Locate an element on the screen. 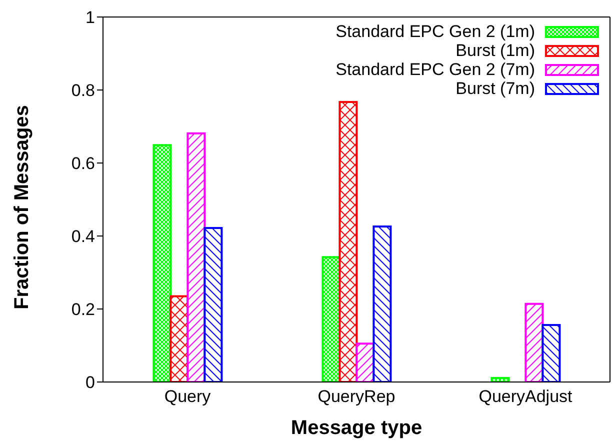 The image size is (613, 442). x-tick-label: Query is located at coordinates (188, 396).